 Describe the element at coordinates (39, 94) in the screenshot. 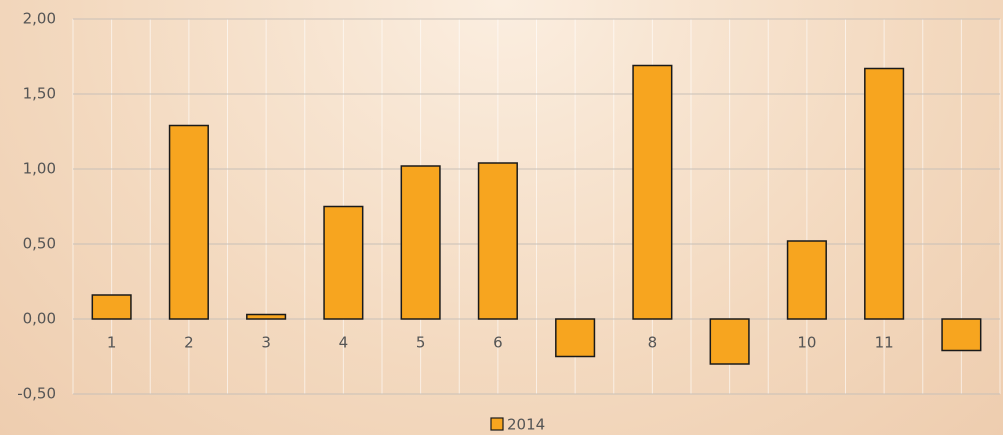

I see `y-tick-label: 1,50` at that location.